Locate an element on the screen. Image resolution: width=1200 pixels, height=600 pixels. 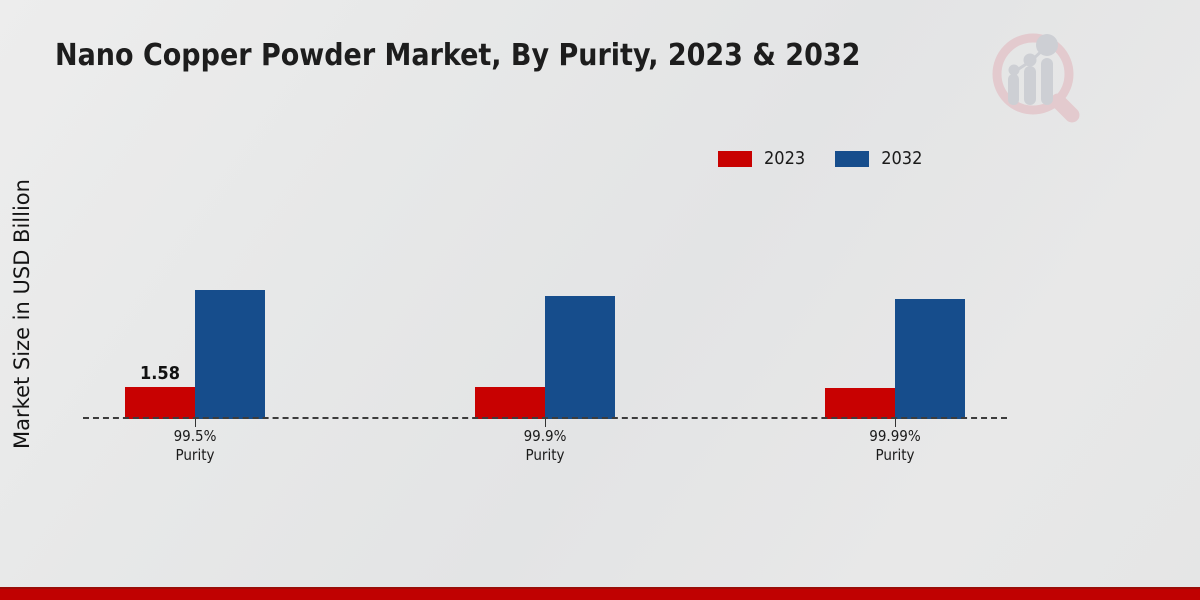
bar-2032-99.9% is located at coordinates (580, 357).